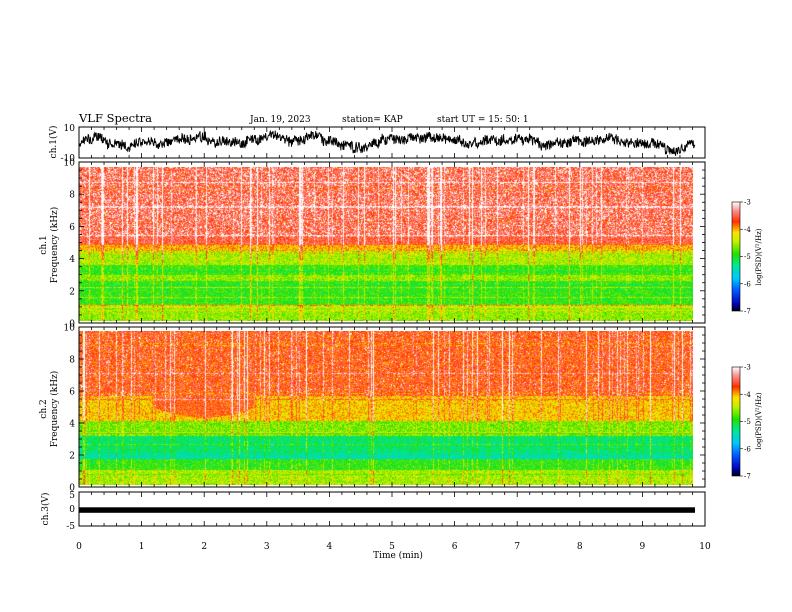  Describe the element at coordinates (44, 408) in the screenshot. I see `ch2-spectrogram-ylabel-channel: ch.2` at that location.